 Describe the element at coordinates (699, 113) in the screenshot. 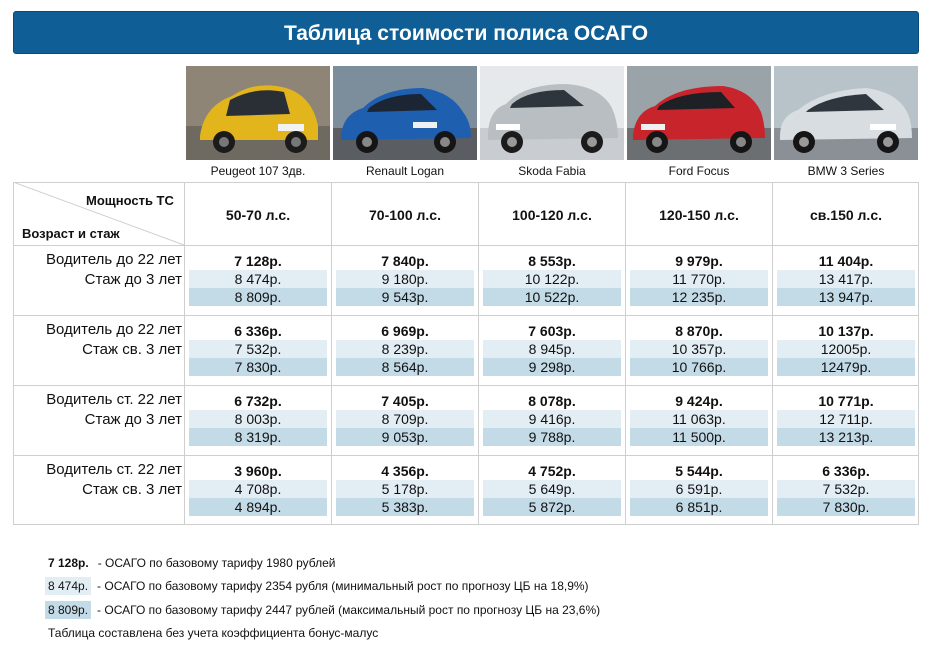

I see `car-photo-ford` at that location.